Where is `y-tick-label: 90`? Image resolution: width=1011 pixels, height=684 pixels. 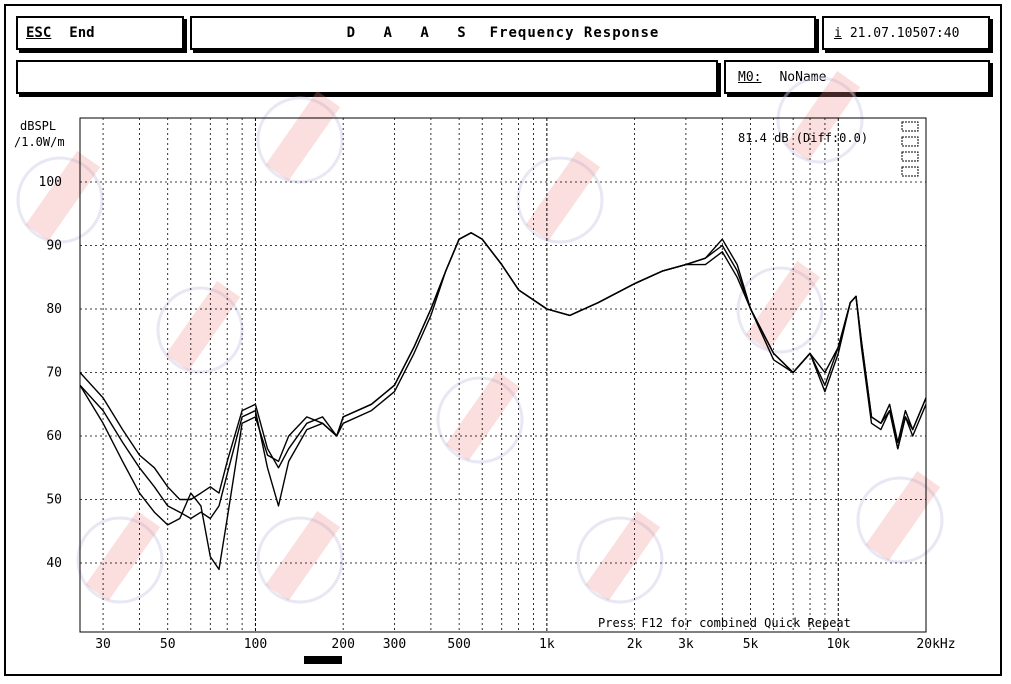 y-tick-label: 90 is located at coordinates (54, 246).